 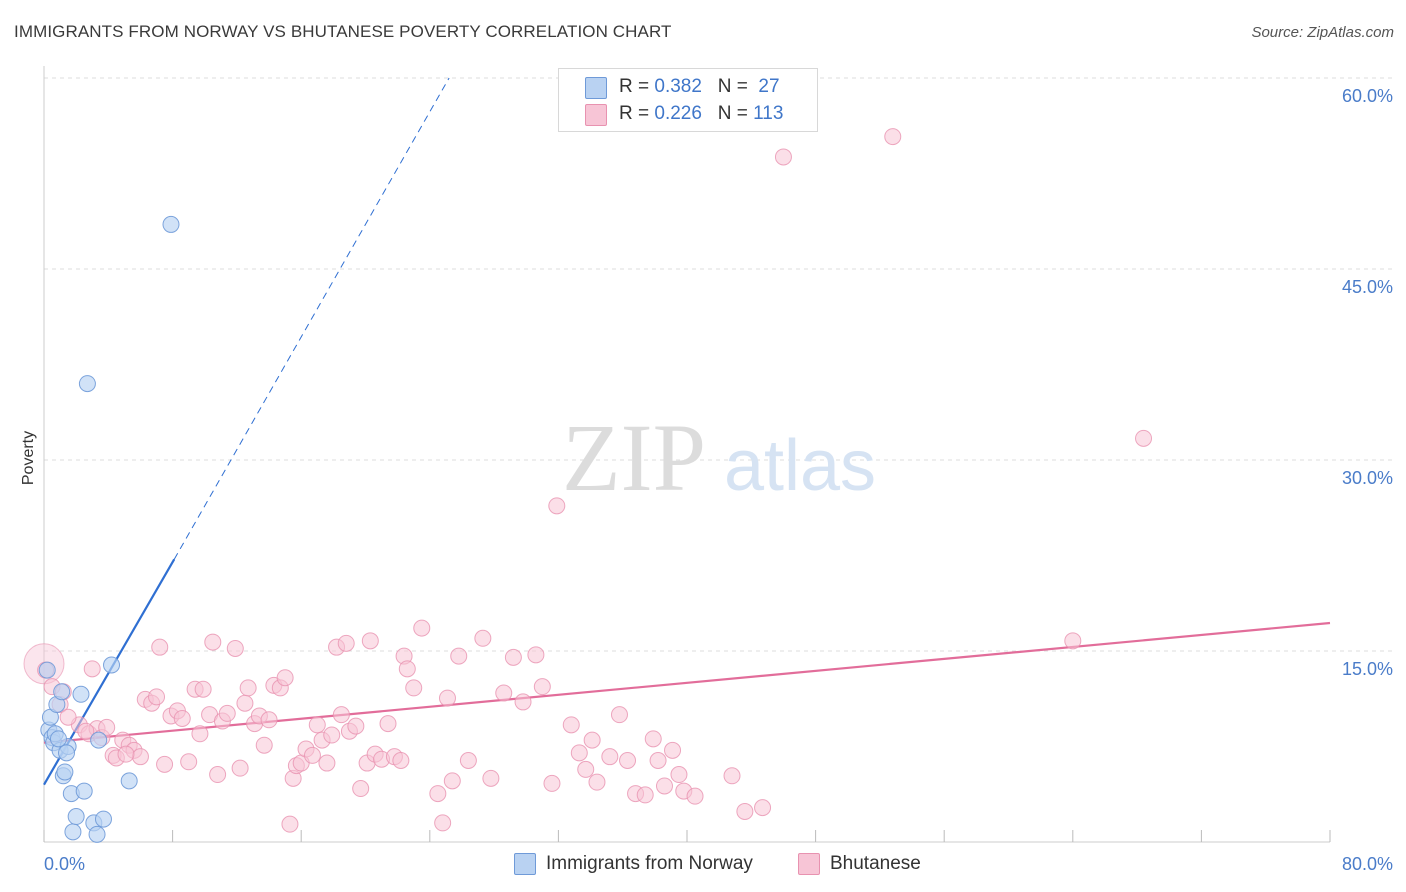 What do you see at coordinates (809, 864) in the screenshot?
I see `bhutanese-legend-swatch` at bounding box center [809, 864].